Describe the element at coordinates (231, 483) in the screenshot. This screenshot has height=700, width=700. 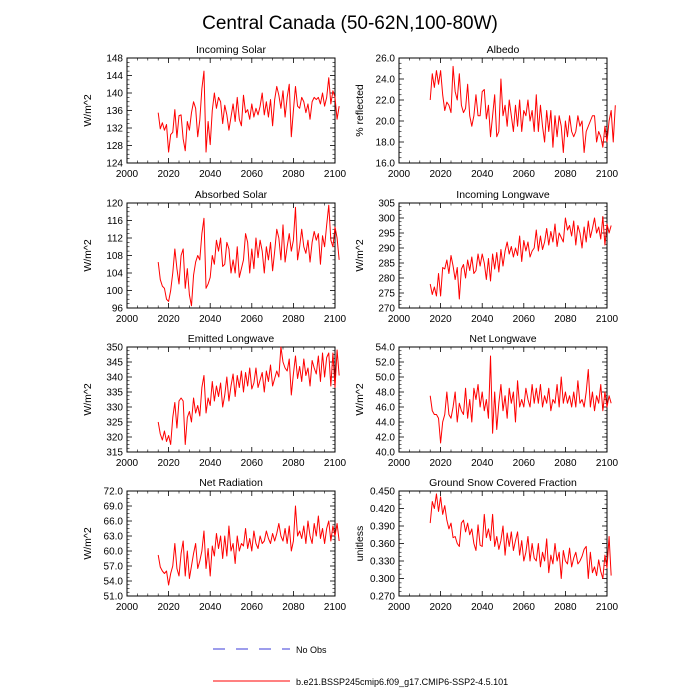
I see `panel-title: Net Radiation` at that location.